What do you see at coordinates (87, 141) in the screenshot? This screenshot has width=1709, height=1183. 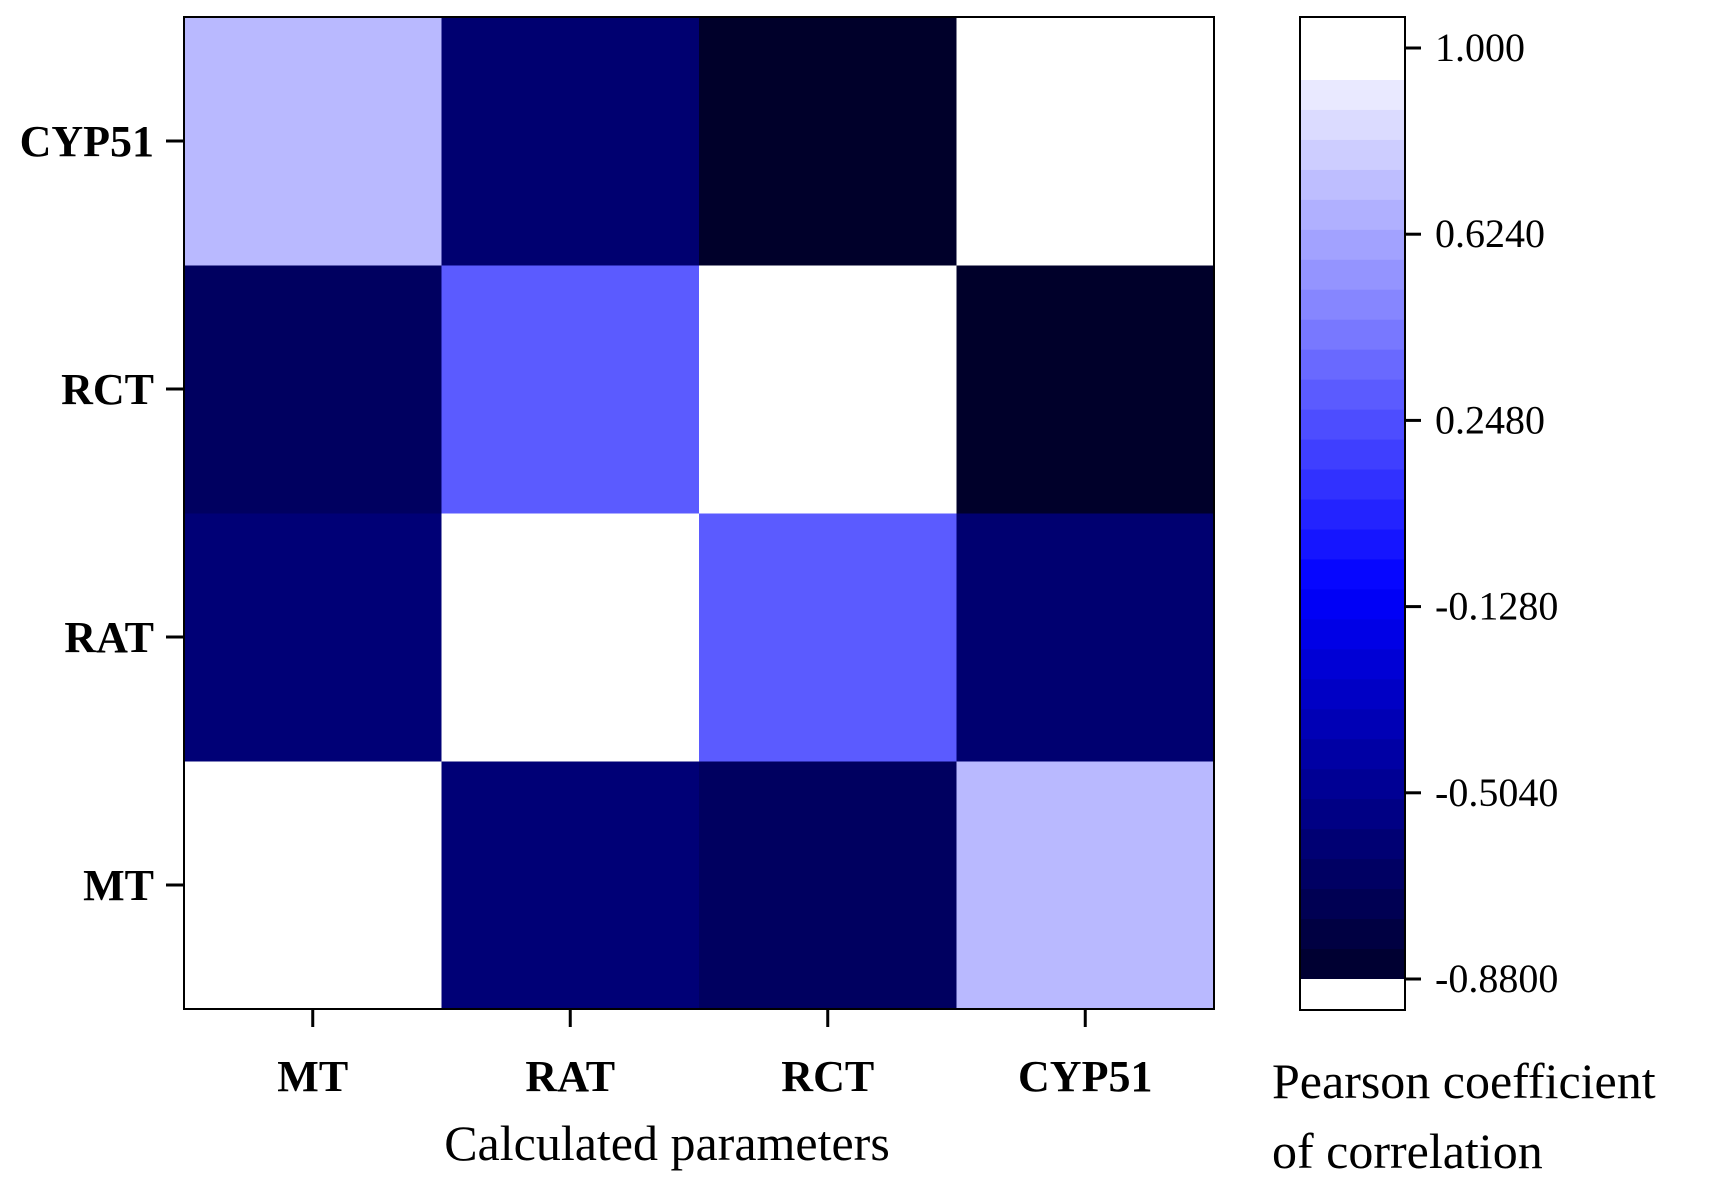 I see `y-tick-label-cyp51: CYP51` at bounding box center [87, 141].